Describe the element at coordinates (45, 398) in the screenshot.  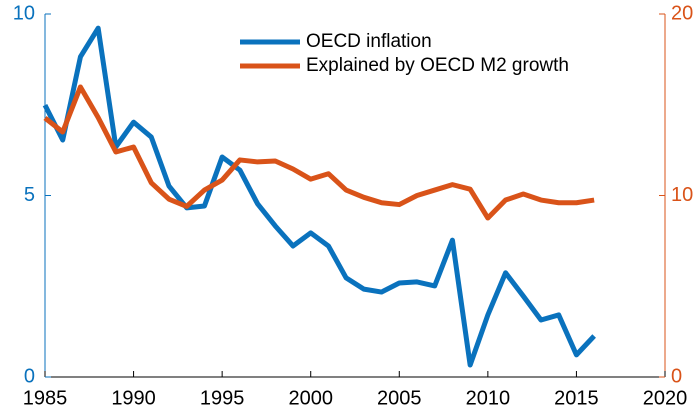
I see `x-tick-label: 1985` at that location.